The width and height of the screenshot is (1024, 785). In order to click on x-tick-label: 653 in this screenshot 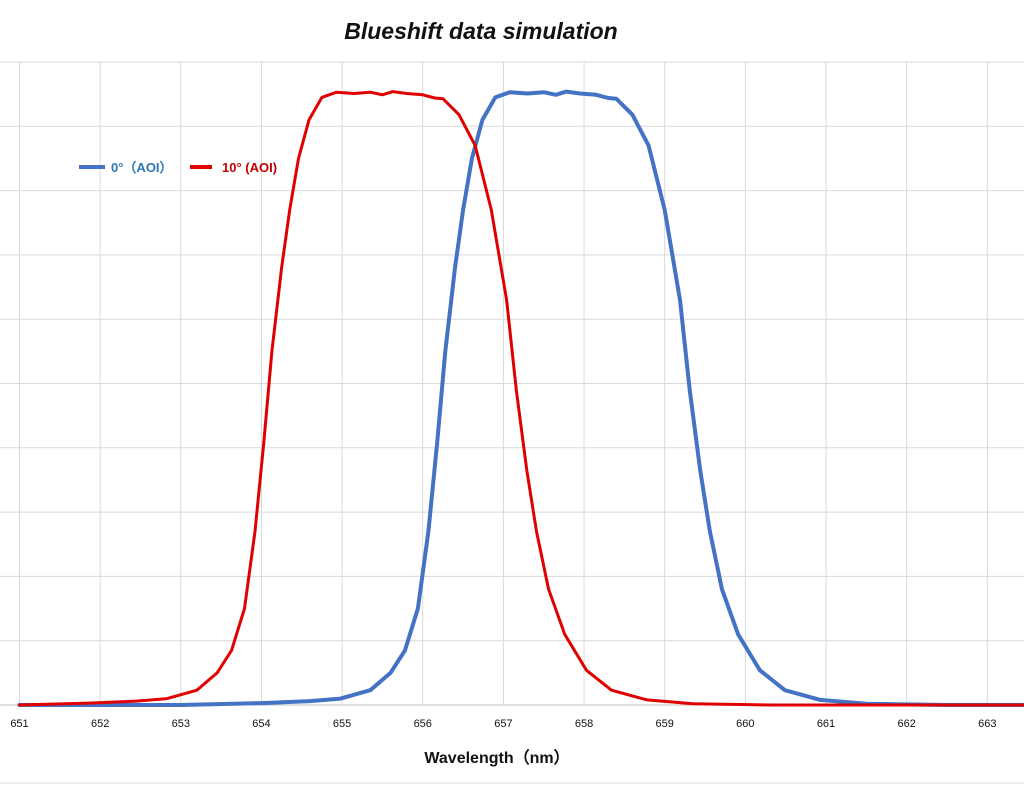, I will do `click(181, 724)`.